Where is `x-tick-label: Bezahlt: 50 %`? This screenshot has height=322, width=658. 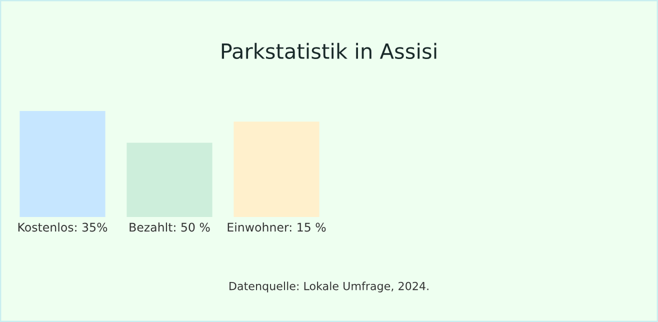
x-tick-label: Bezahlt: 50 % is located at coordinates (170, 227).